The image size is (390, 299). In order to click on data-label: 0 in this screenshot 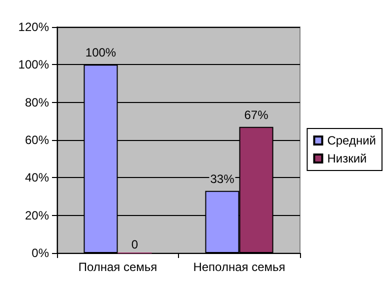, I will do `click(134, 245)`.